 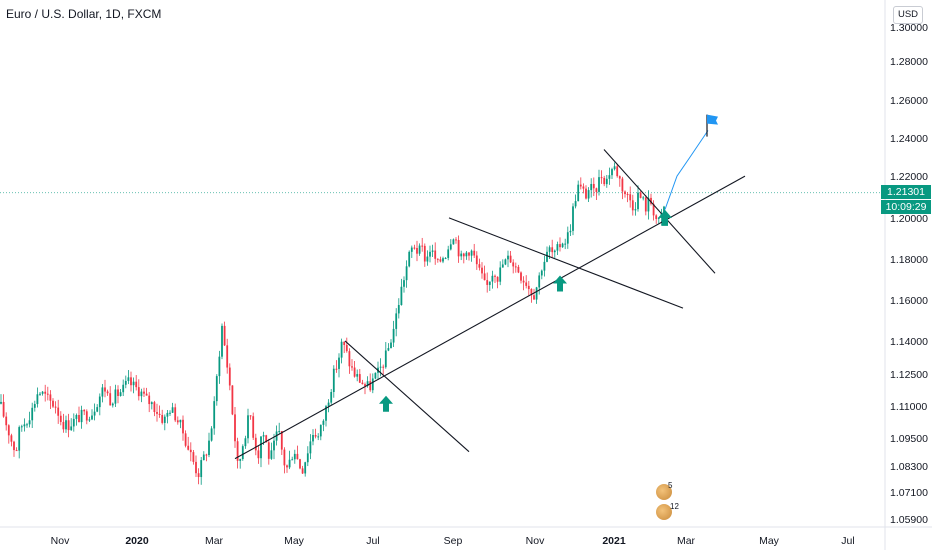 I want to click on y-tick-label: 1.28000, so click(x=909, y=62).